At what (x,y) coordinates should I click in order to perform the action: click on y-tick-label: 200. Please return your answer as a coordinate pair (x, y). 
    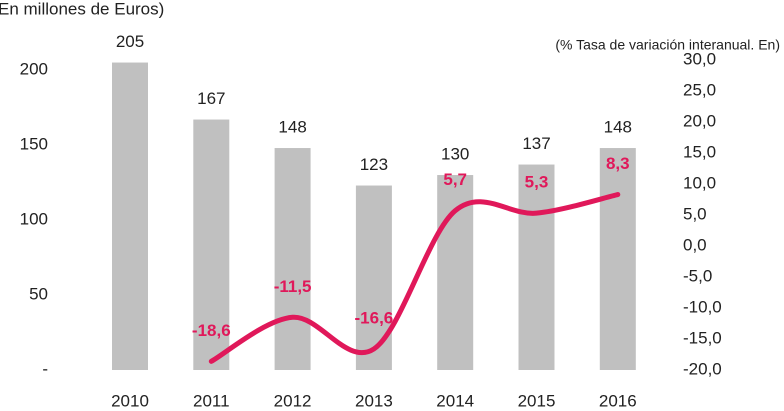
    Looking at the image, I should click on (34, 69).